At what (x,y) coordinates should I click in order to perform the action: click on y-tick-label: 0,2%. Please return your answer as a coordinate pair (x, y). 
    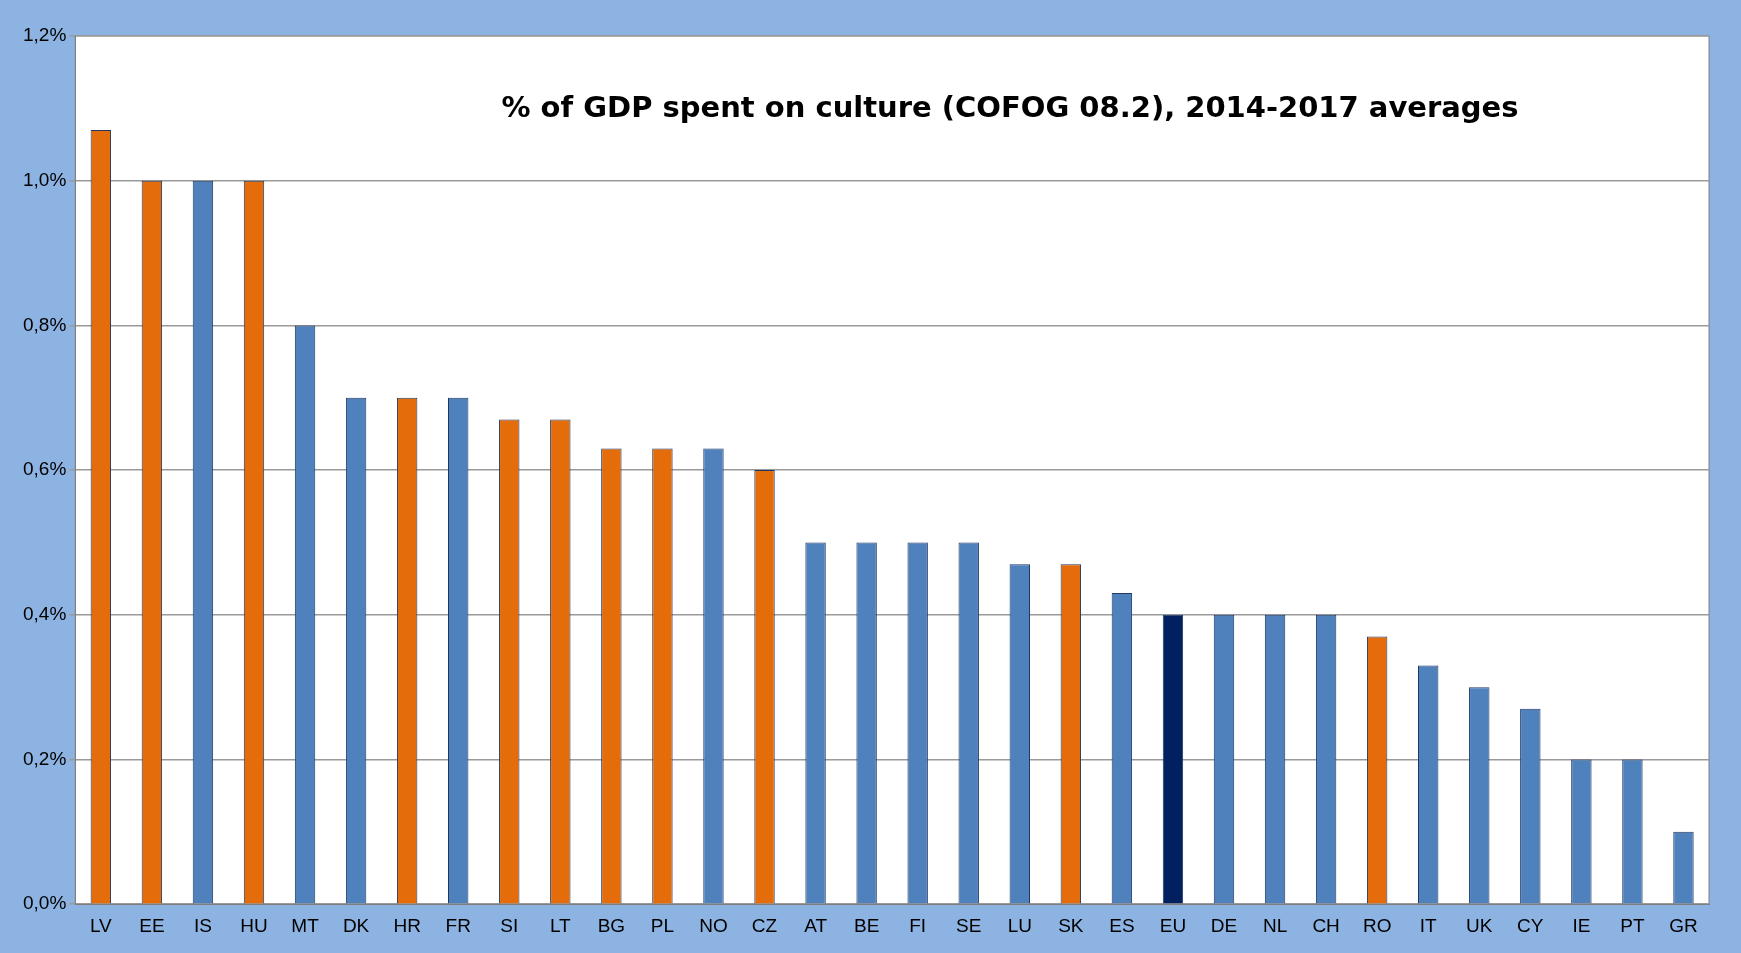
    Looking at the image, I should click on (44, 758).